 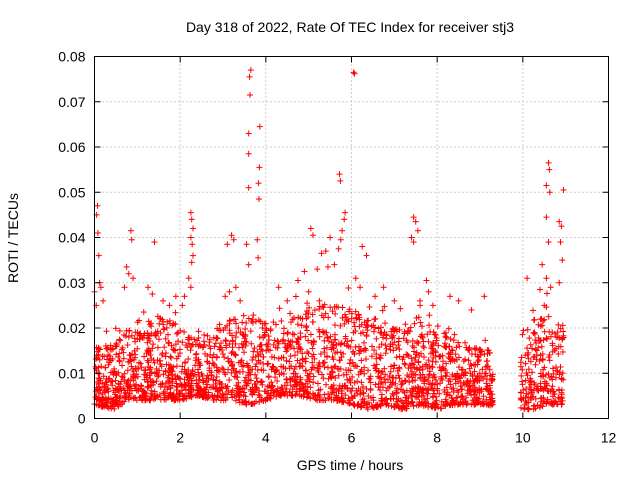 I want to click on x-tick-label: 10, so click(x=523, y=438).